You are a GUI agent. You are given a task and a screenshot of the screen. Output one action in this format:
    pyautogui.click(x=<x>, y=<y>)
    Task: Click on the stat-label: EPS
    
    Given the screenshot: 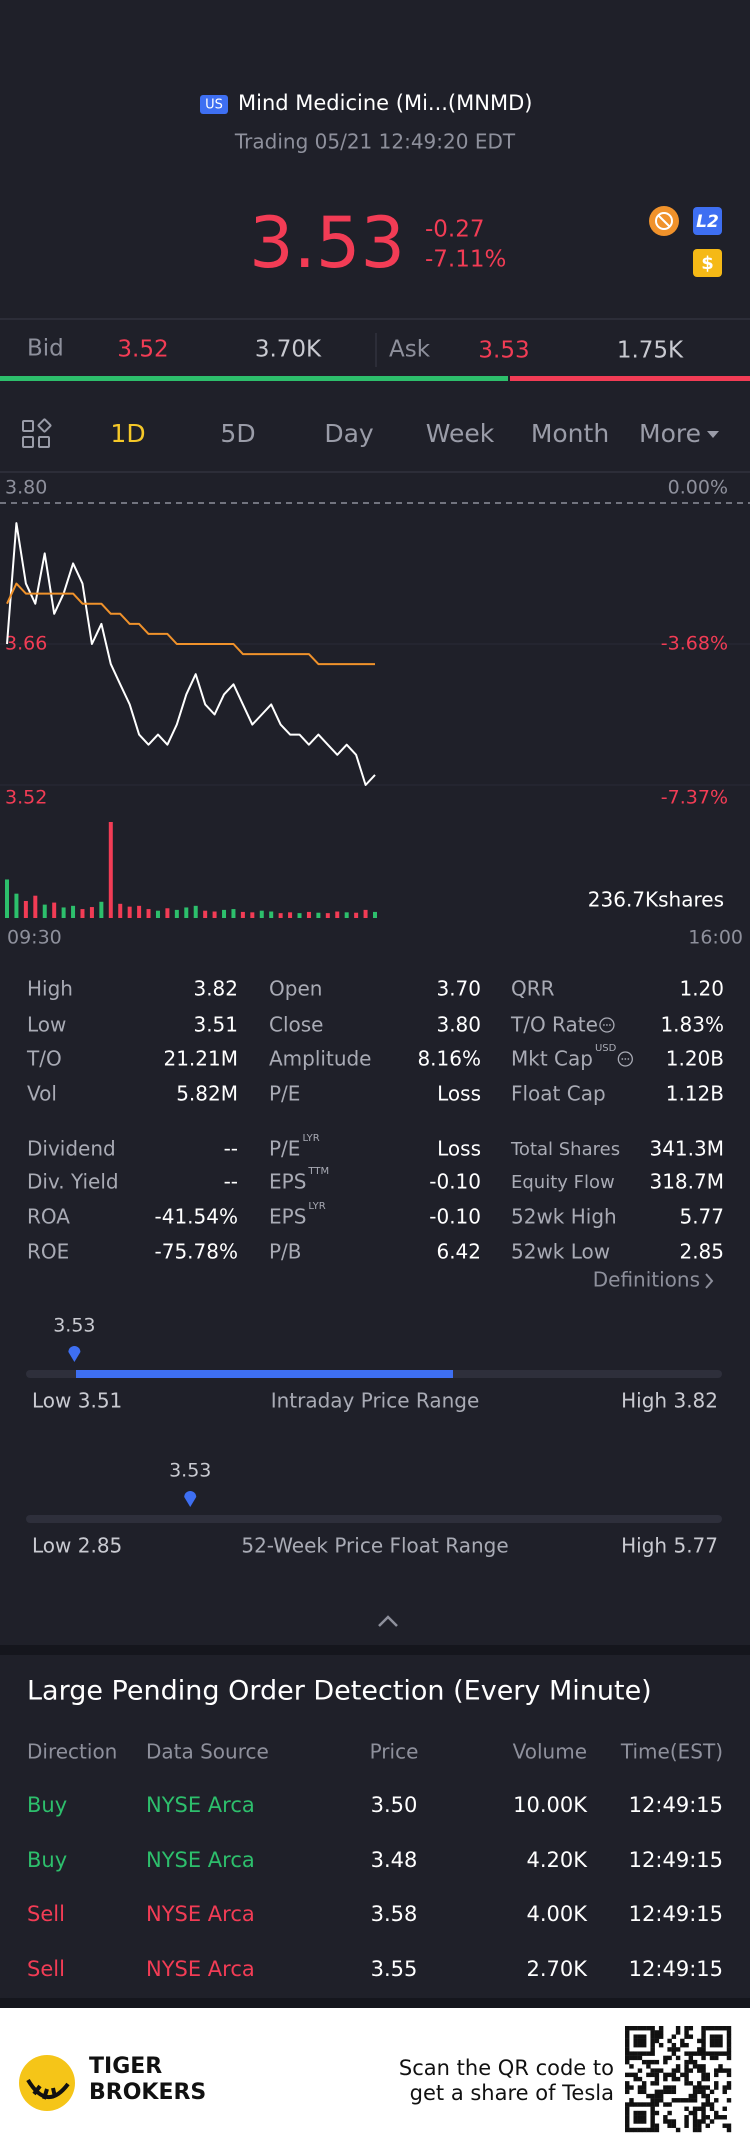 What is the action you would take?
    pyautogui.click(x=287, y=1182)
    